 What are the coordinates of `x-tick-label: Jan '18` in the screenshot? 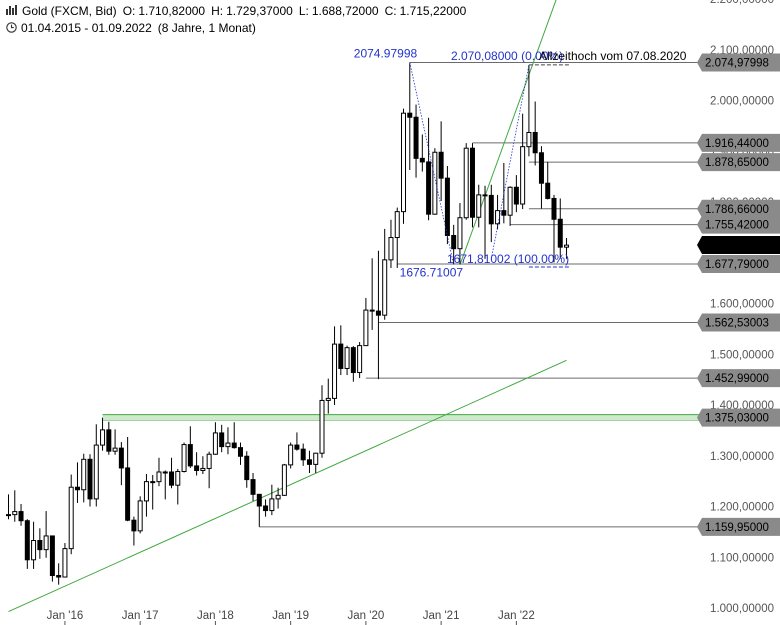 It's located at (215, 616).